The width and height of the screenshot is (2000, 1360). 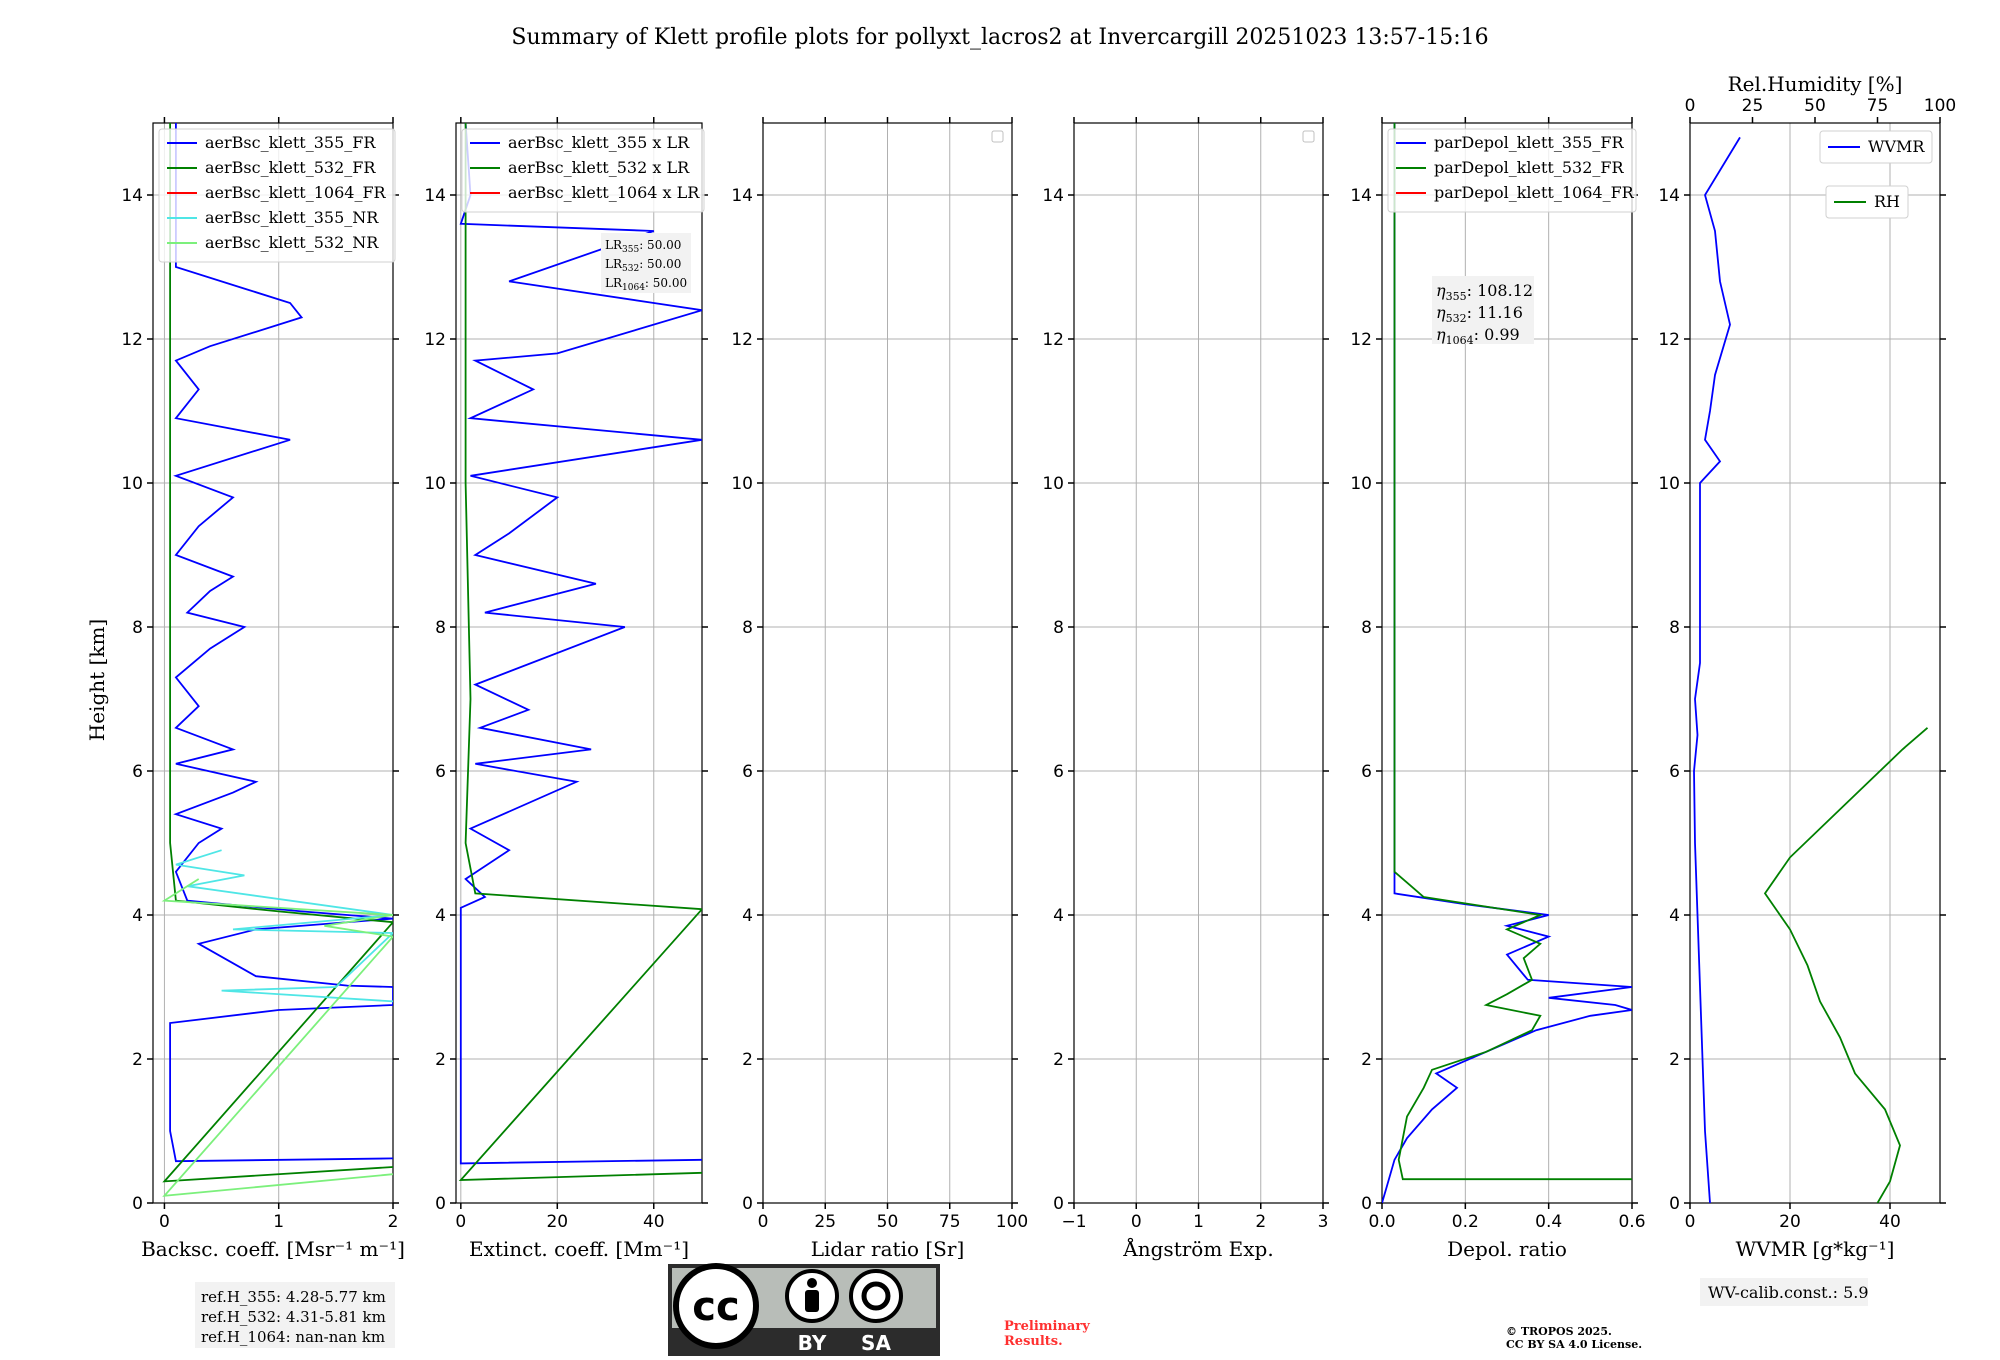 I want to click on legend-rh-label: RH, so click(x=1887, y=201).